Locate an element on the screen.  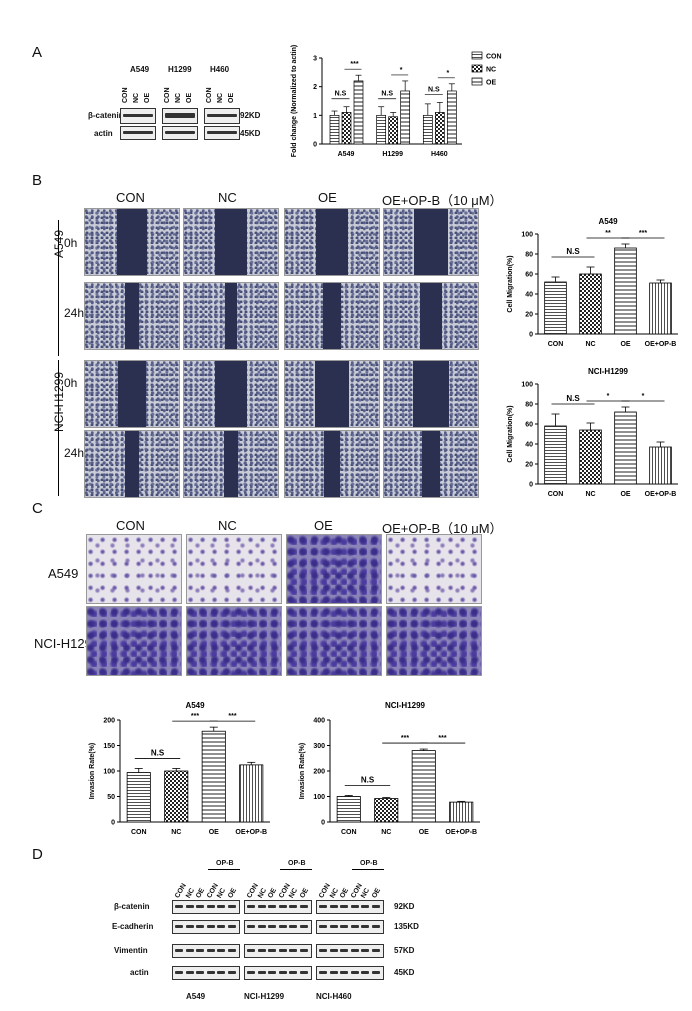
blot-d-opb-line is located at coordinates (296, 869).